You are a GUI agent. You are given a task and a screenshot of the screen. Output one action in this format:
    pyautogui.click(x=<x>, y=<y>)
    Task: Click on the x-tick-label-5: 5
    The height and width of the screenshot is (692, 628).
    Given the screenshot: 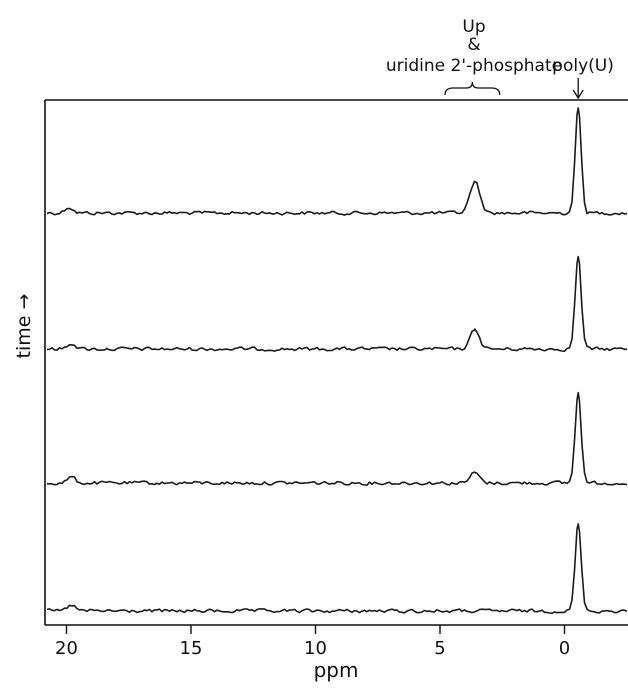 What is the action you would take?
    pyautogui.click(x=439, y=648)
    